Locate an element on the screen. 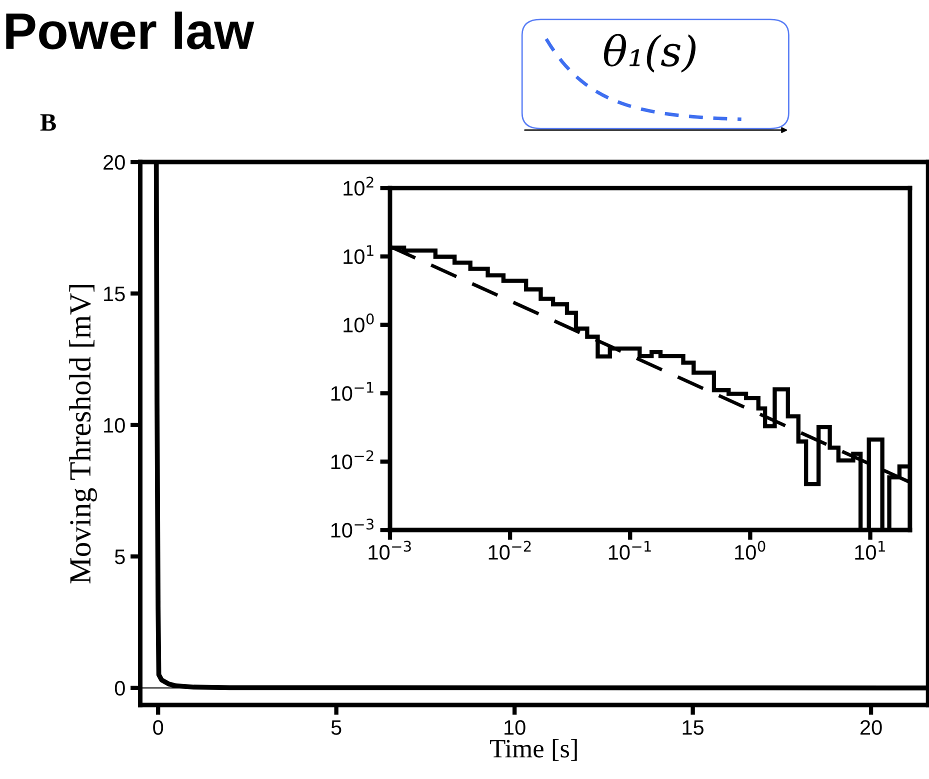 This screenshot has width=929, height=779. x-tick-label: 10$^{0}$ is located at coordinates (750, 550).